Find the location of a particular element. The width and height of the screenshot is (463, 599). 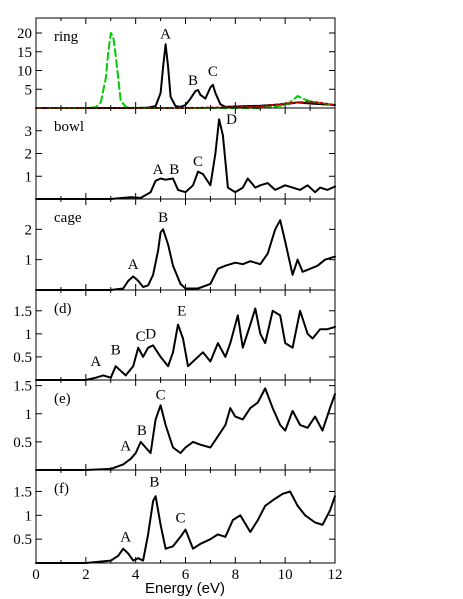

x-axis: 0 2 4 6 8 10 12 is located at coordinates (187, 575).